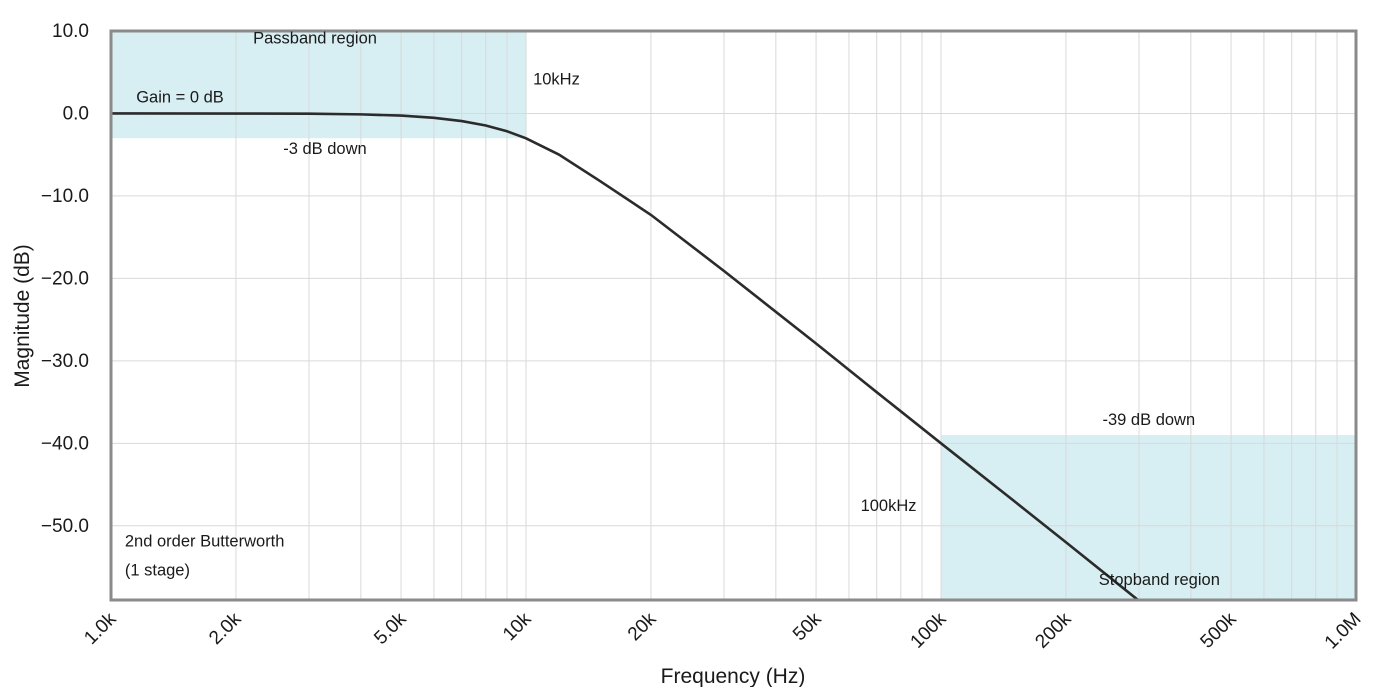 The height and width of the screenshot is (687, 1381). What do you see at coordinates (1053, 630) in the screenshot?
I see `x-tick-label: 200k` at bounding box center [1053, 630].